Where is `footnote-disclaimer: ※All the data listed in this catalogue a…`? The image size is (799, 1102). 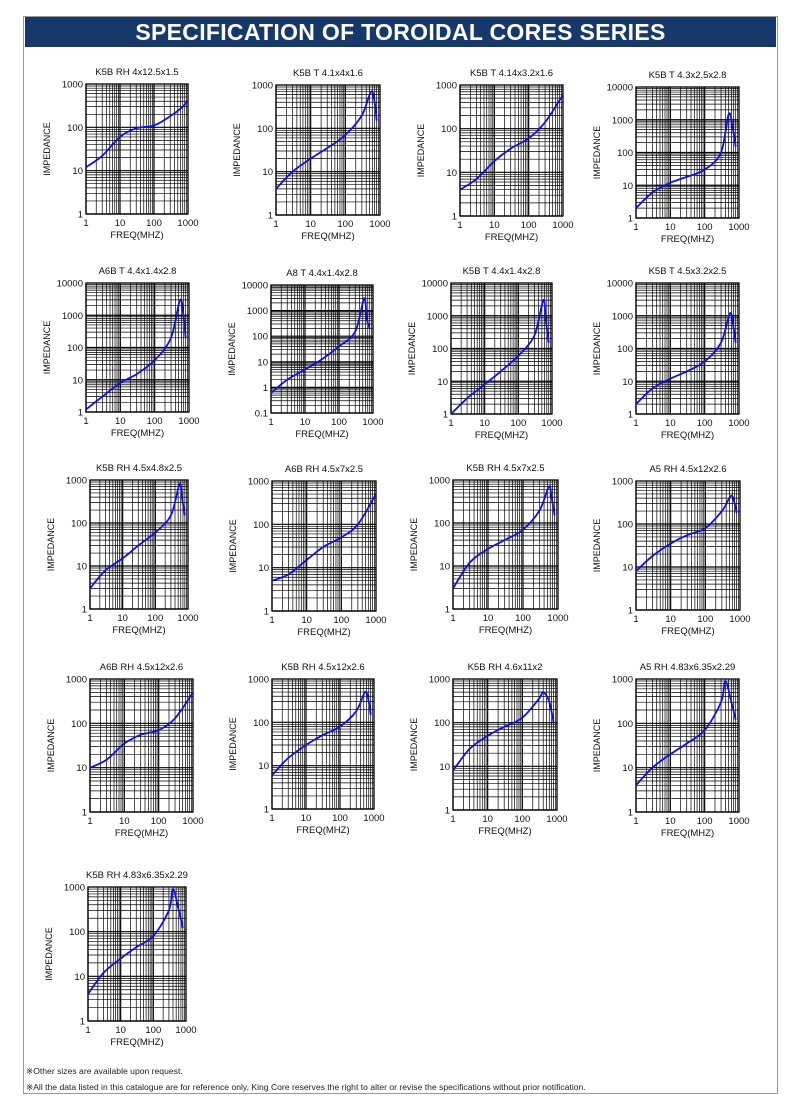
footnote-disclaimer: ※All the data listed in this catalogue a… is located at coordinates (306, 1087).